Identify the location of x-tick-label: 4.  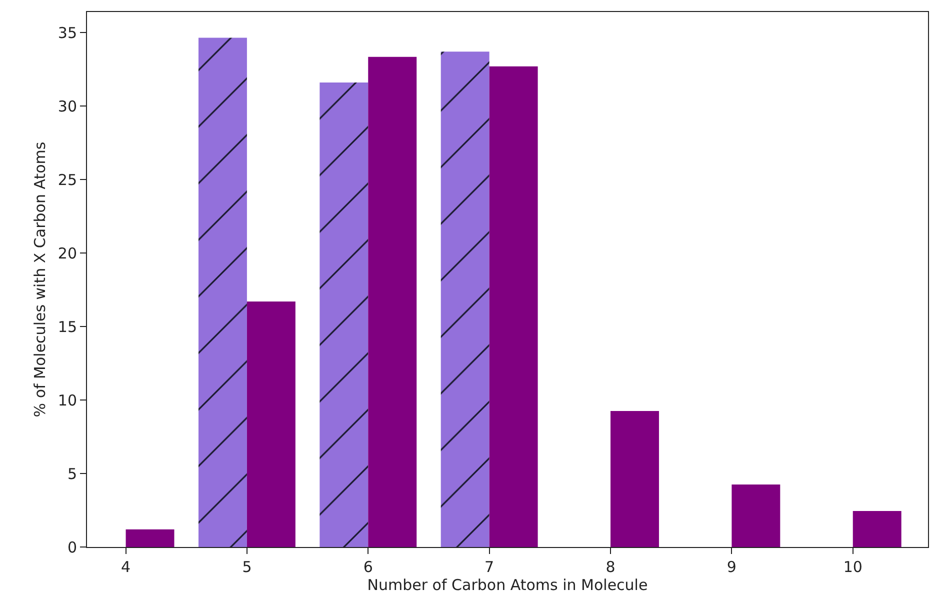
(126, 567).